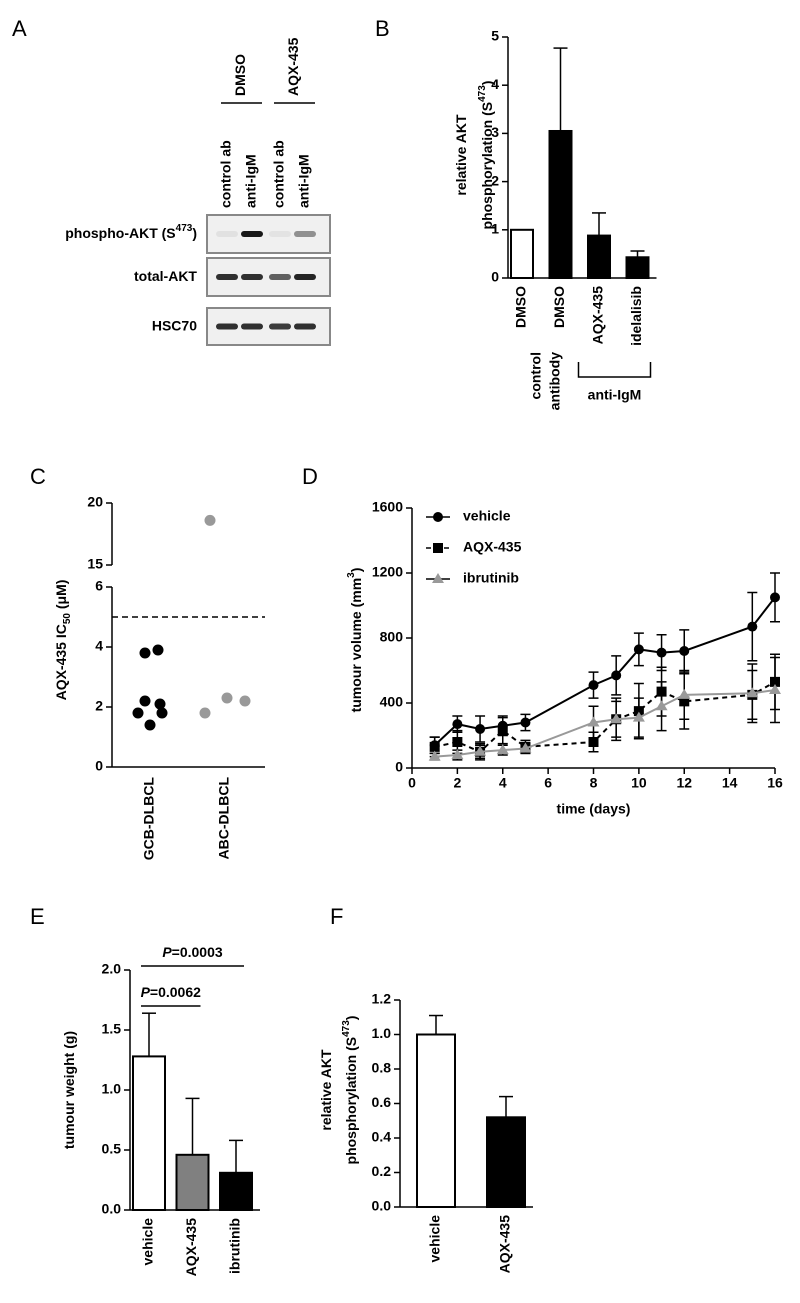  Describe the element at coordinates (382, 1068) in the screenshot. I see `y-tick-label: 0.8` at that location.